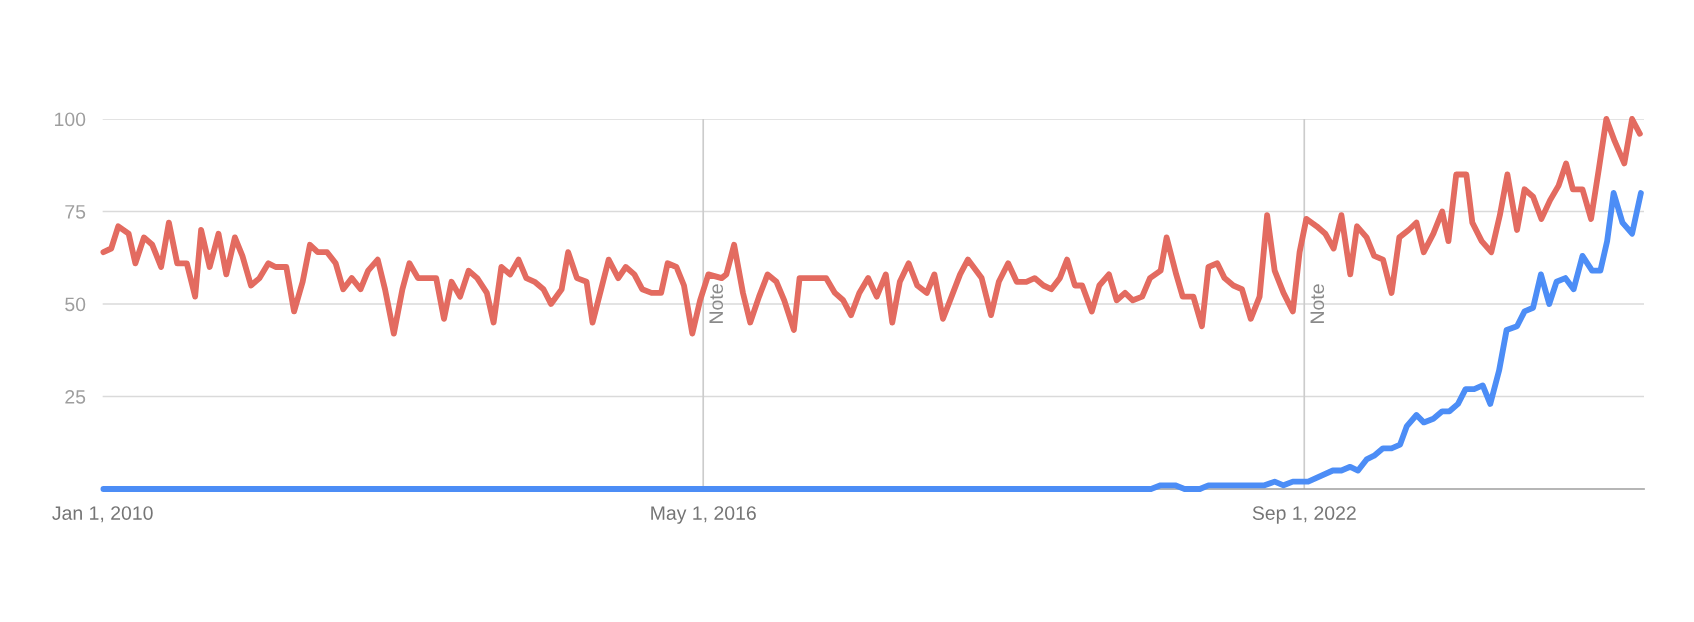 The height and width of the screenshot is (622, 1694). What do you see at coordinates (703, 515) in the screenshot?
I see `x-tick-label: May 1, 2016` at bounding box center [703, 515].